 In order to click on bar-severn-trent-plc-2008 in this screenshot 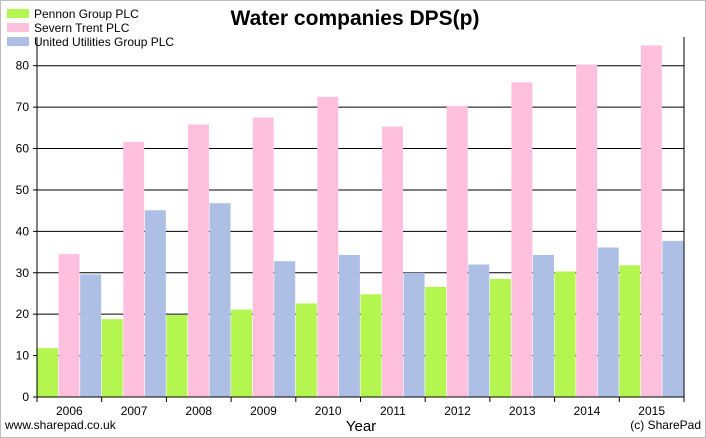, I will do `click(198, 260)`.